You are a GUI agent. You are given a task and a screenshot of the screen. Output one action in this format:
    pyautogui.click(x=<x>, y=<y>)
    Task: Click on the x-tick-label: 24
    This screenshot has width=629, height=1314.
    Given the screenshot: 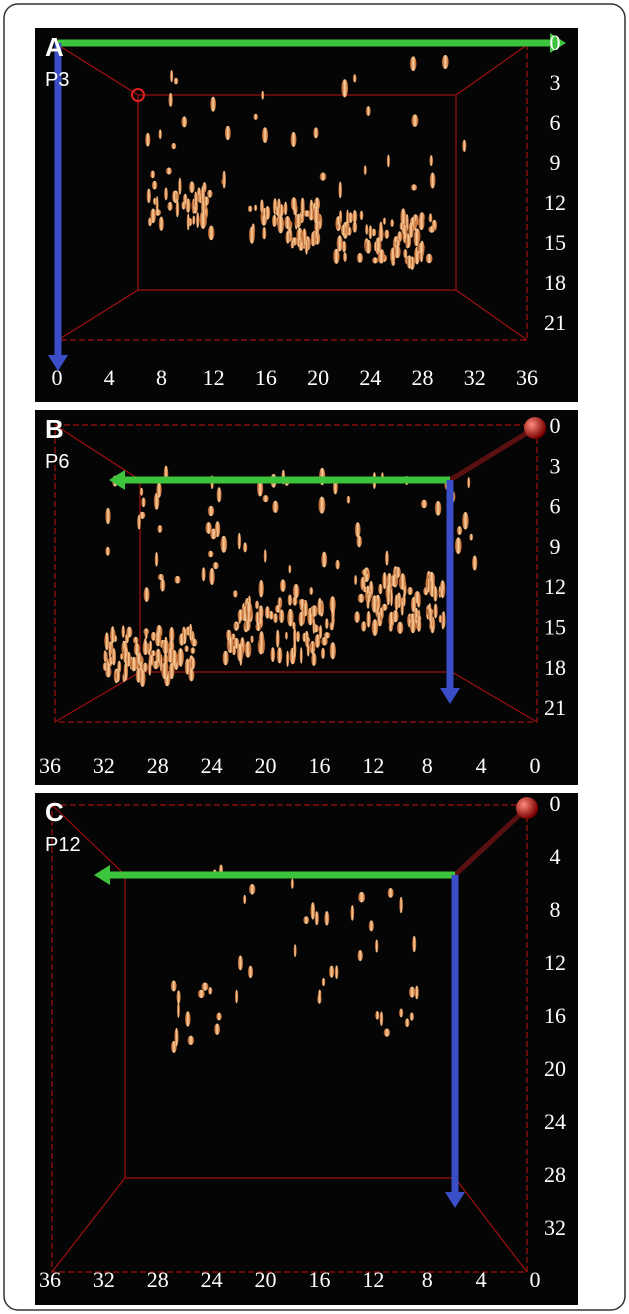 What is the action you would take?
    pyautogui.click(x=212, y=765)
    